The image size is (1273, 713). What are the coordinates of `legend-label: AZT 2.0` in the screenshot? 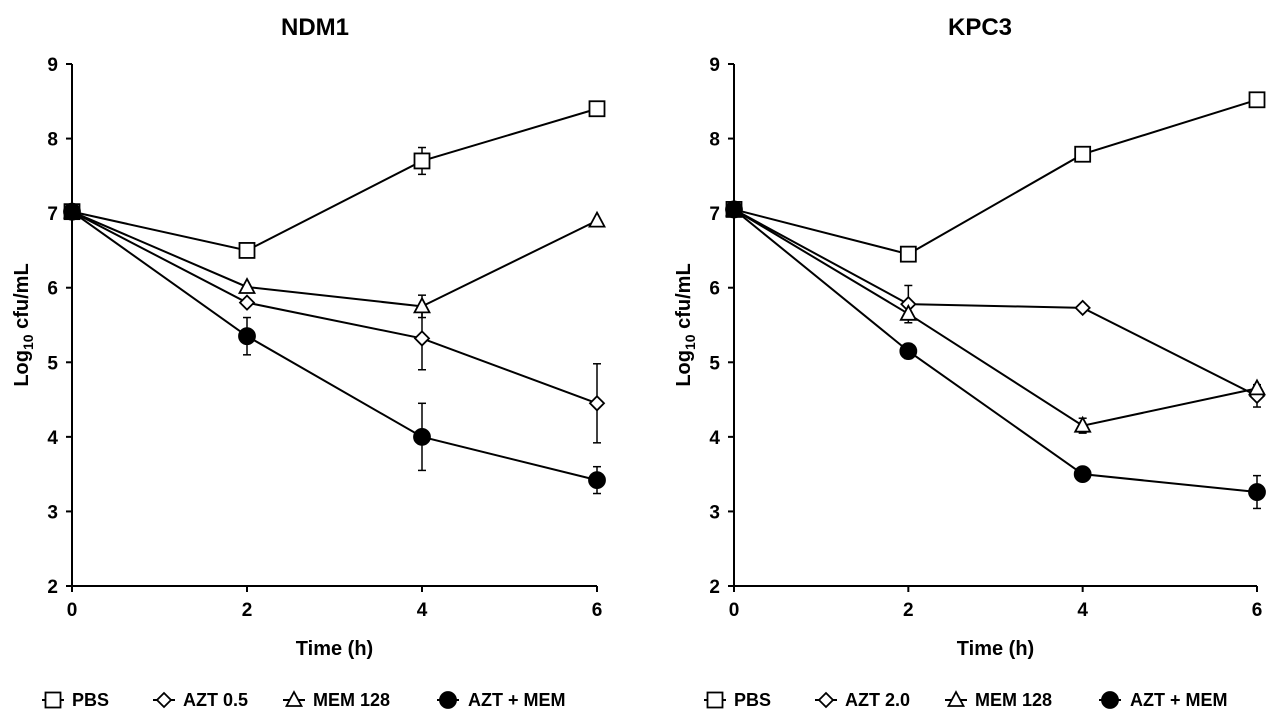 It's located at (877, 700).